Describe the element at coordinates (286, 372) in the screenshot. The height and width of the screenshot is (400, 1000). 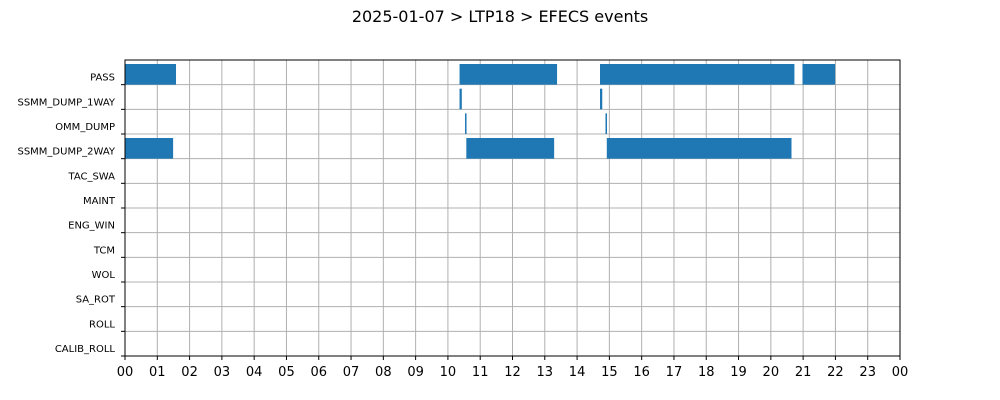
I see `x-tick-label: 05` at that location.